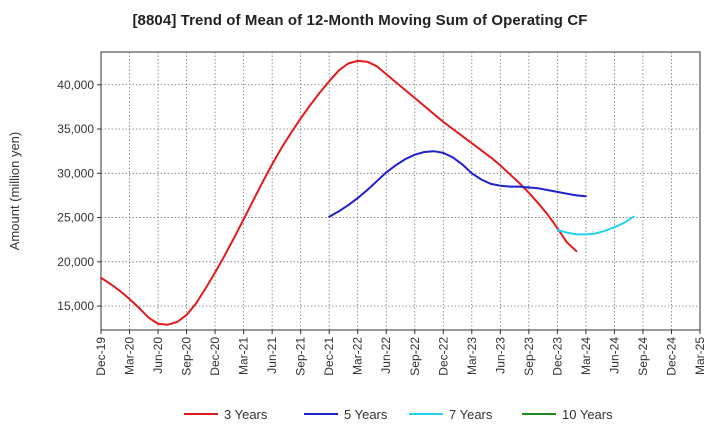  Describe the element at coordinates (500, 355) in the screenshot. I see `x-tick-label: Jun-23` at that location.